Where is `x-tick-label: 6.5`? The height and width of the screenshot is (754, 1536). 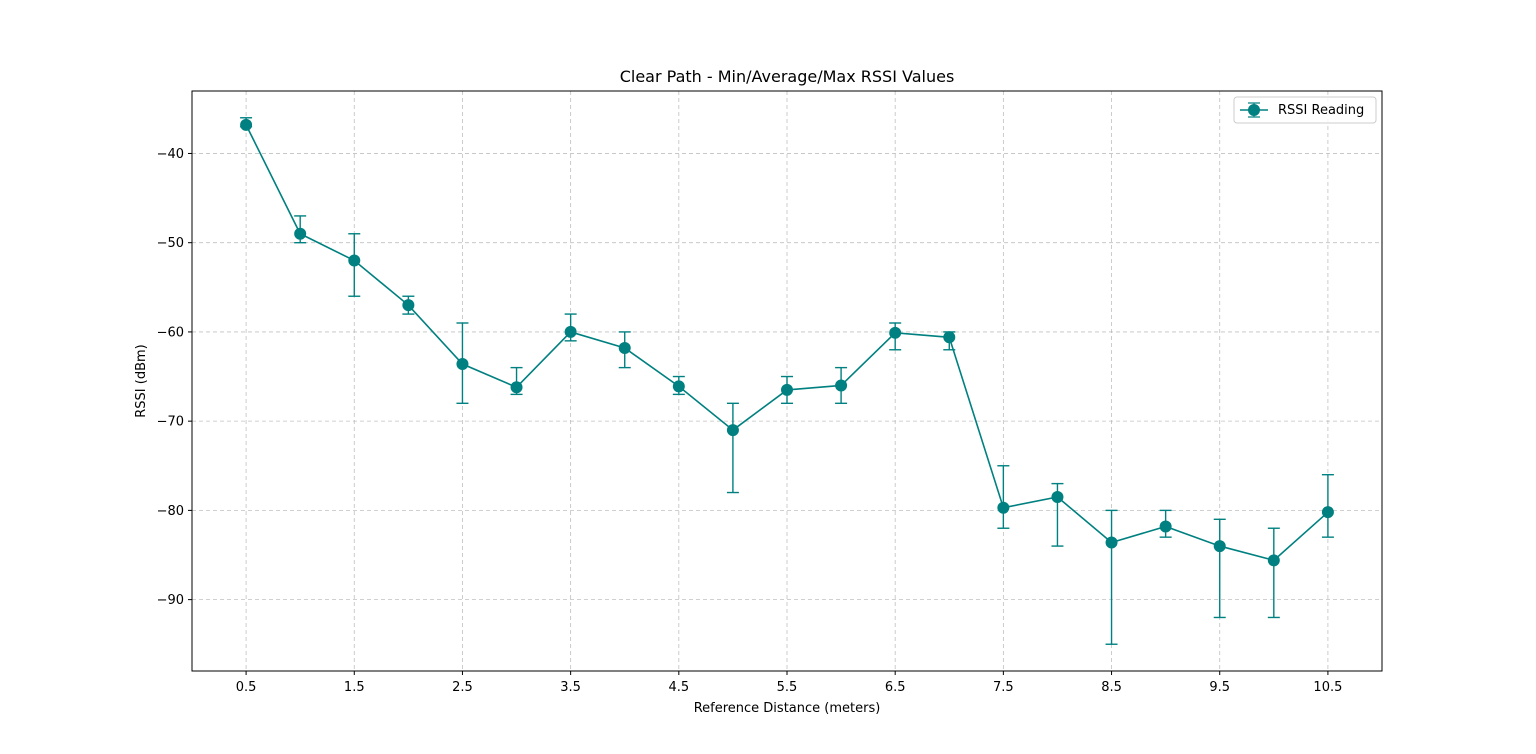
x-tick-label: 6.5 is located at coordinates (895, 687).